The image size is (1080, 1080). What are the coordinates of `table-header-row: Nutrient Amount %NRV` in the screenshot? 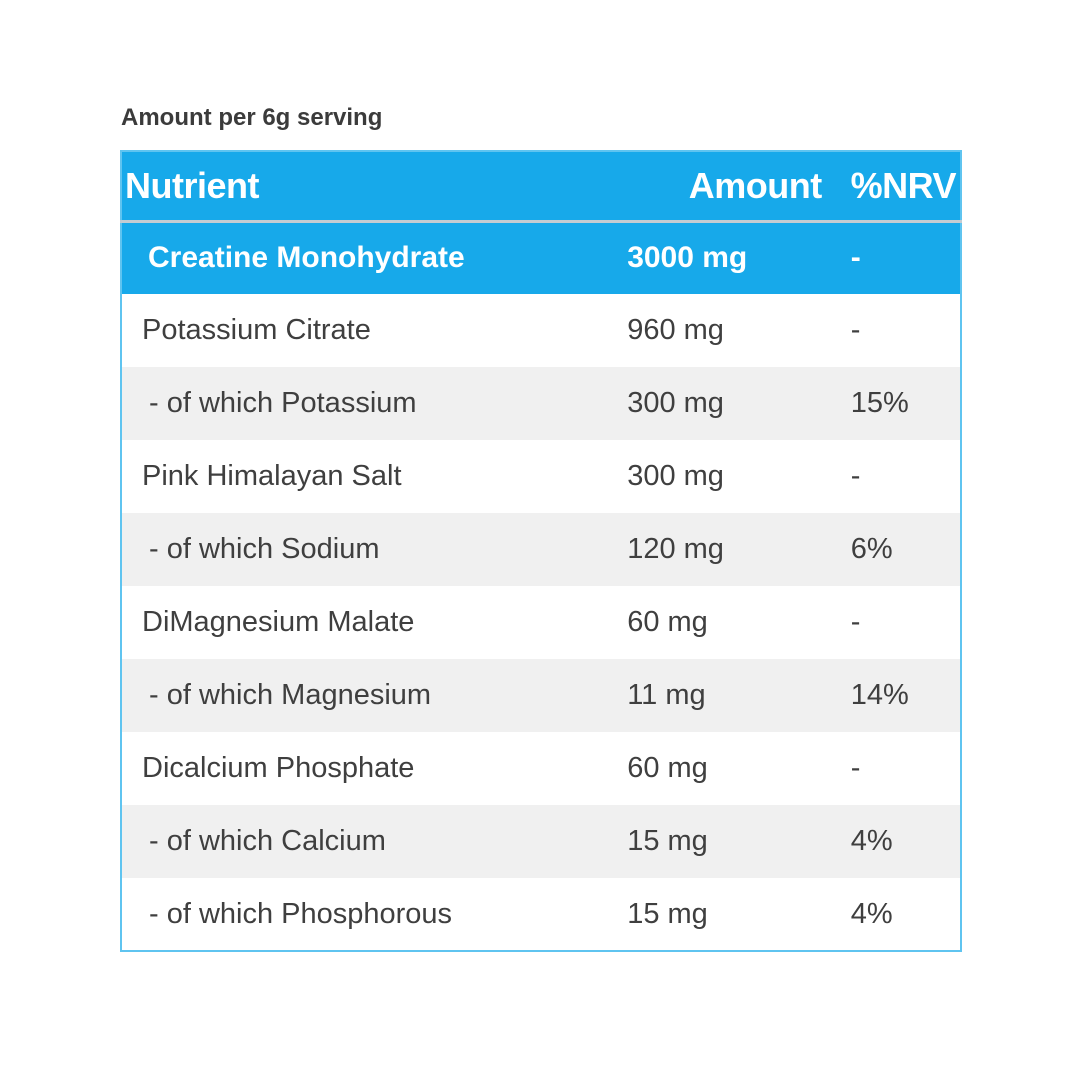 It's located at (541, 186).